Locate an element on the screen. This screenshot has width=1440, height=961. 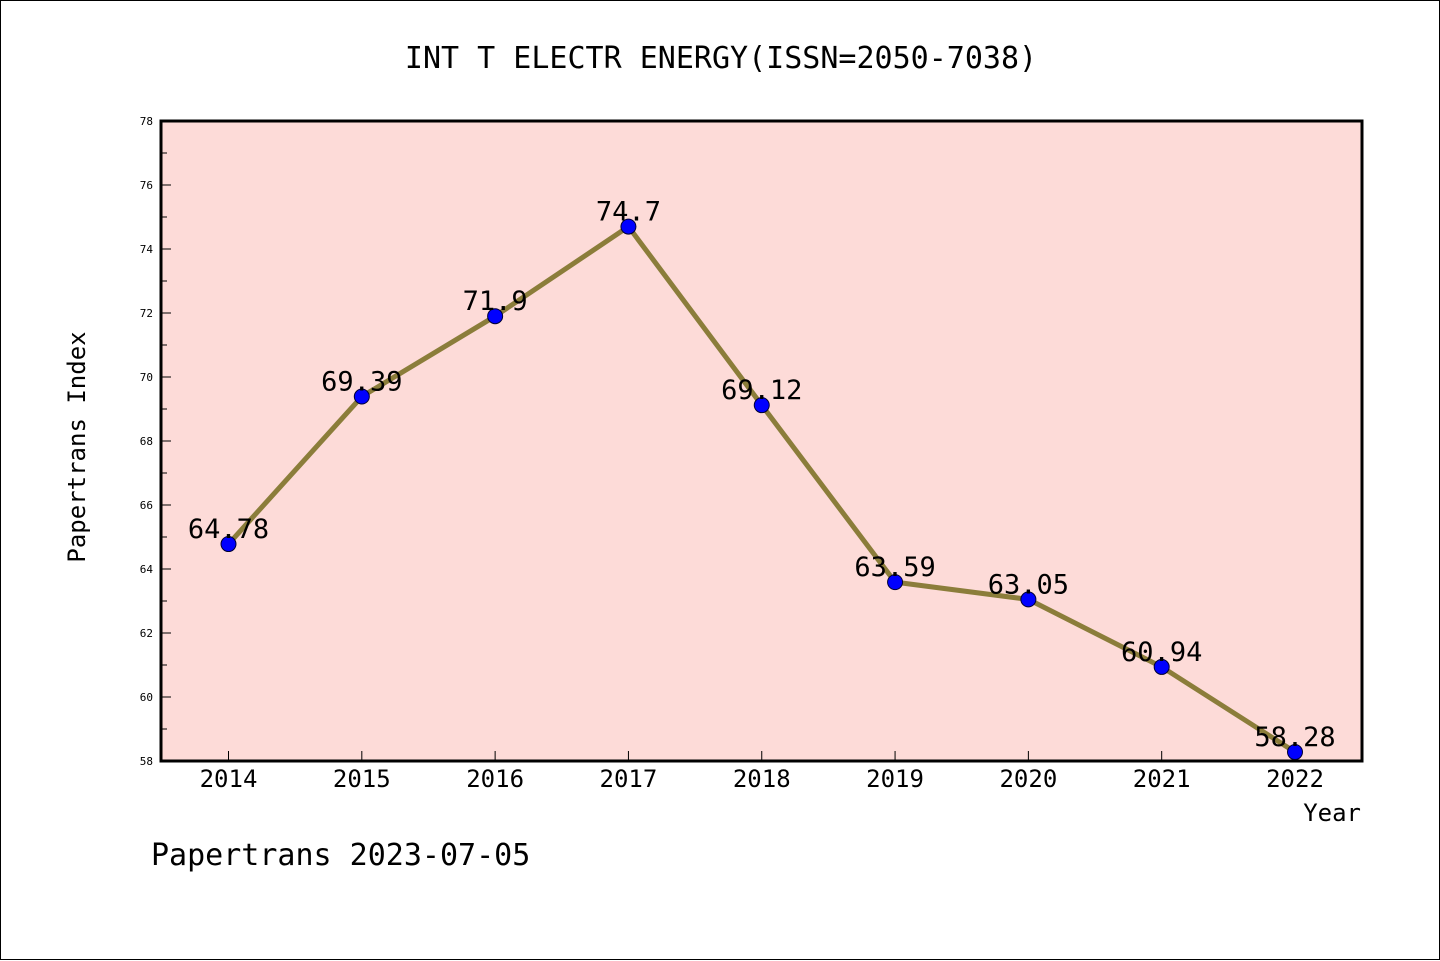
y-tick-label: 60 is located at coordinates (146, 697).